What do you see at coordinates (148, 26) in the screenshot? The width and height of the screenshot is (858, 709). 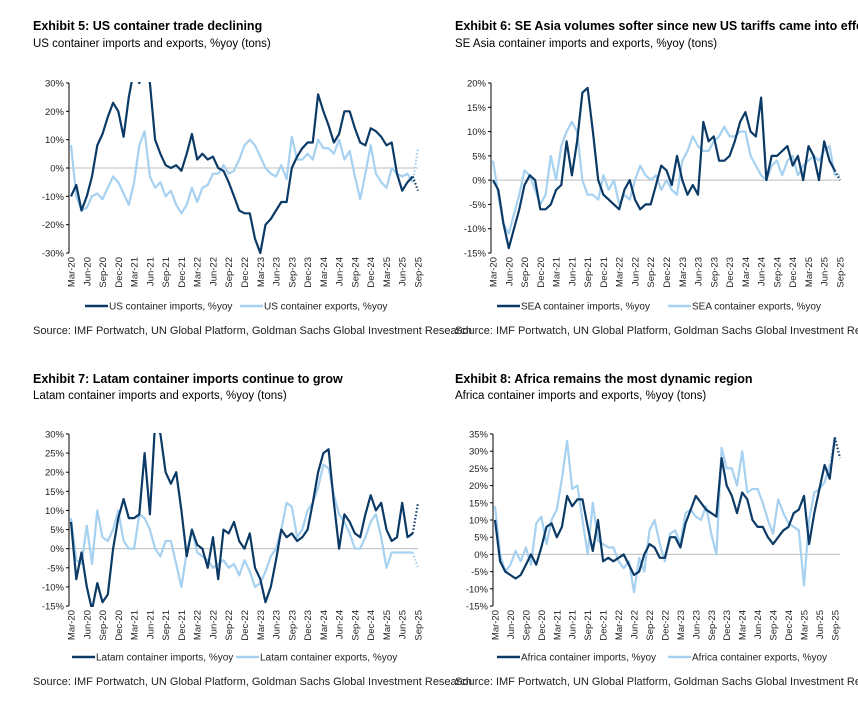 I see `chart-title-1: Exhibit 5: US container trade declining` at bounding box center [148, 26].